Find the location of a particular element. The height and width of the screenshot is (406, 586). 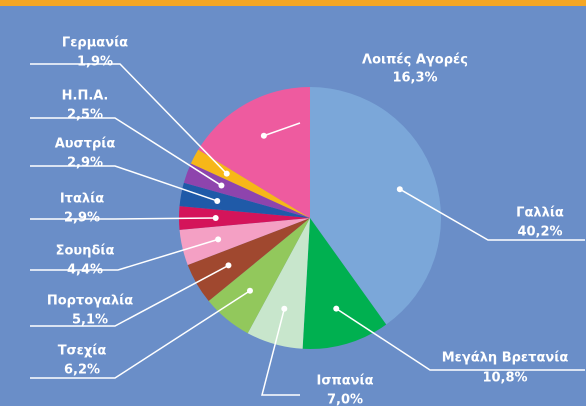

value-label: 40,2% is located at coordinates (539, 232).